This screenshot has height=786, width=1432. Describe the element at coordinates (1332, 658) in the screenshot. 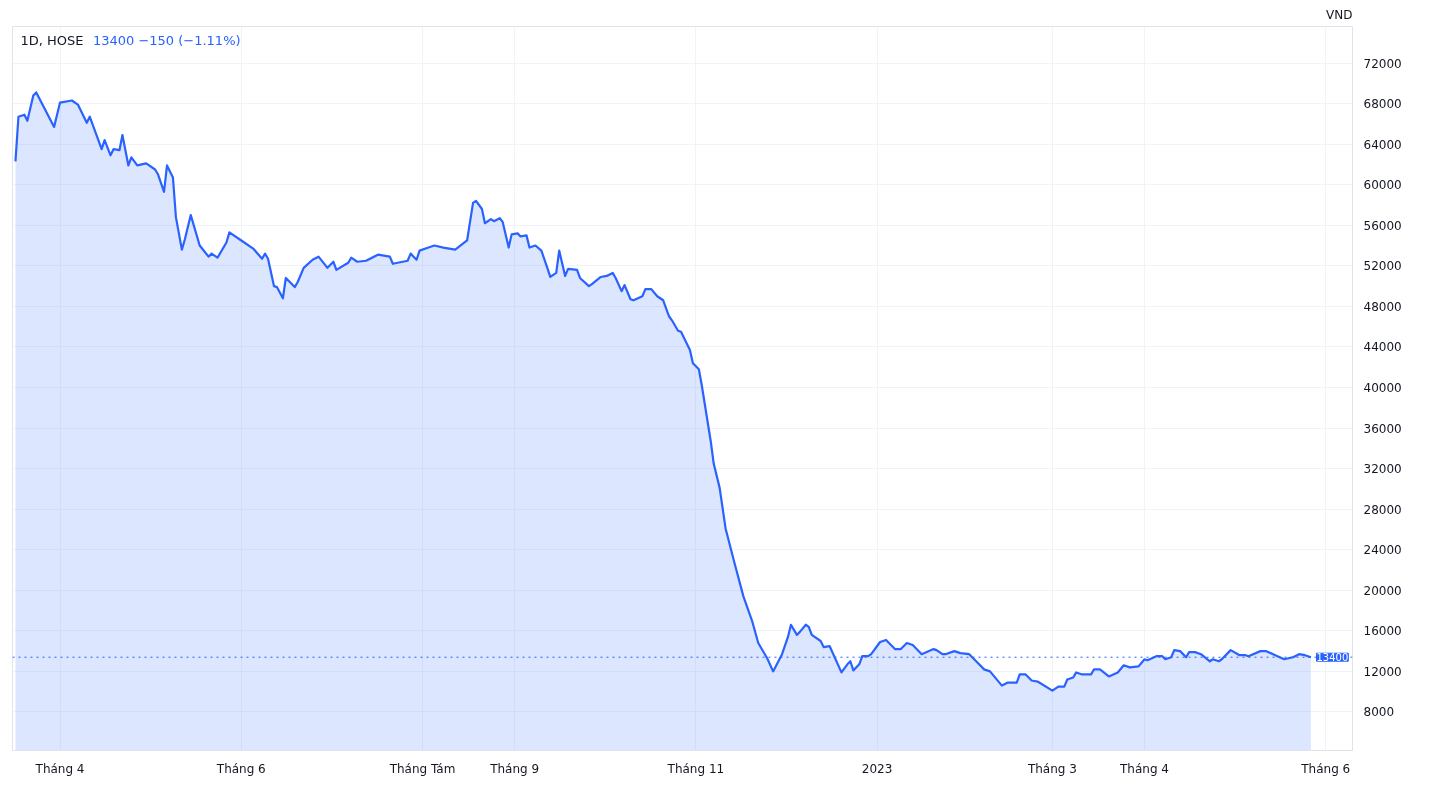

I see `ref-line-label: 13400` at that location.